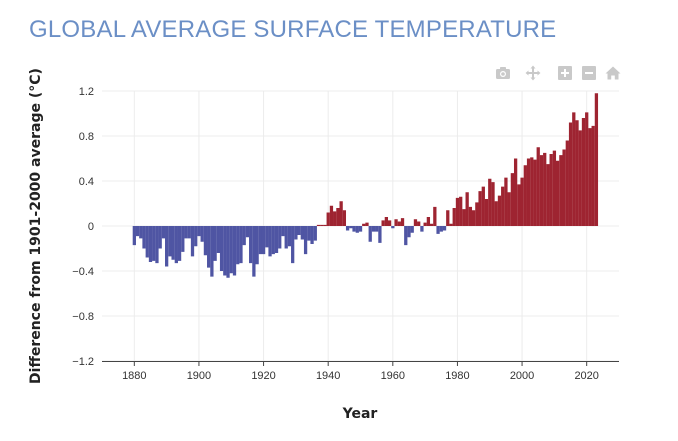 The height and width of the screenshot is (441, 678). What do you see at coordinates (587, 169) in the screenshot?
I see `bar-2020` at bounding box center [587, 169].